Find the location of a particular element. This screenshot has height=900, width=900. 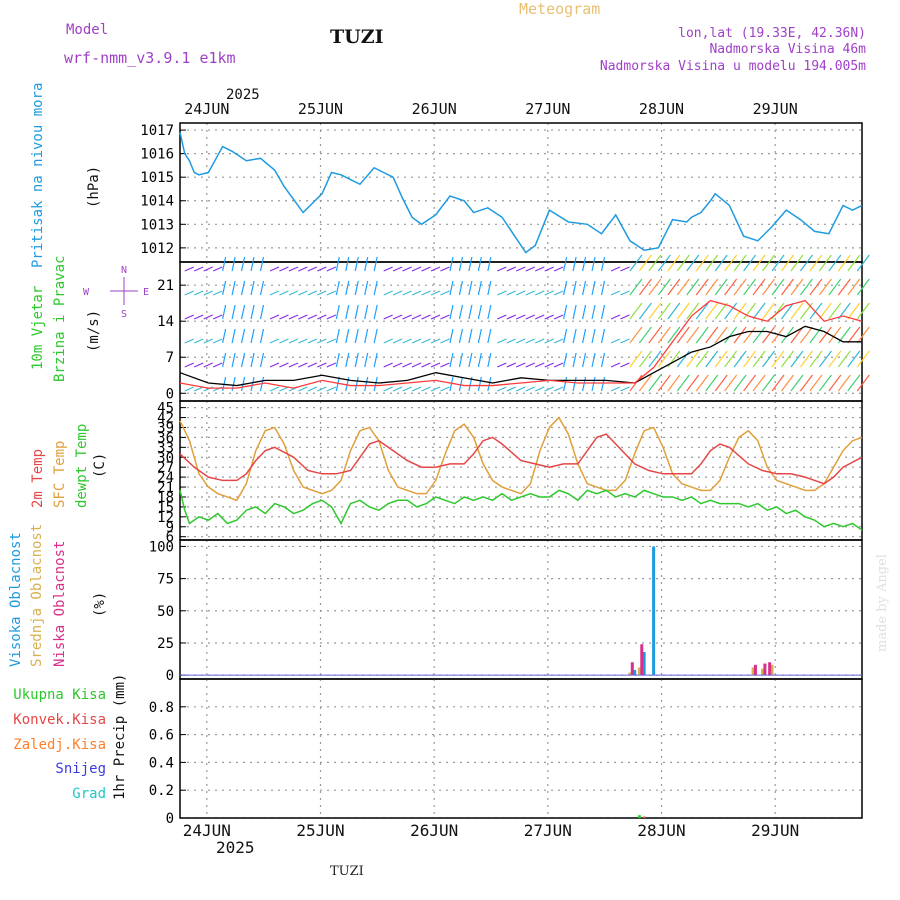

temp-ylabel-sub2: dewpt Temp is located at coordinates (82, 466).